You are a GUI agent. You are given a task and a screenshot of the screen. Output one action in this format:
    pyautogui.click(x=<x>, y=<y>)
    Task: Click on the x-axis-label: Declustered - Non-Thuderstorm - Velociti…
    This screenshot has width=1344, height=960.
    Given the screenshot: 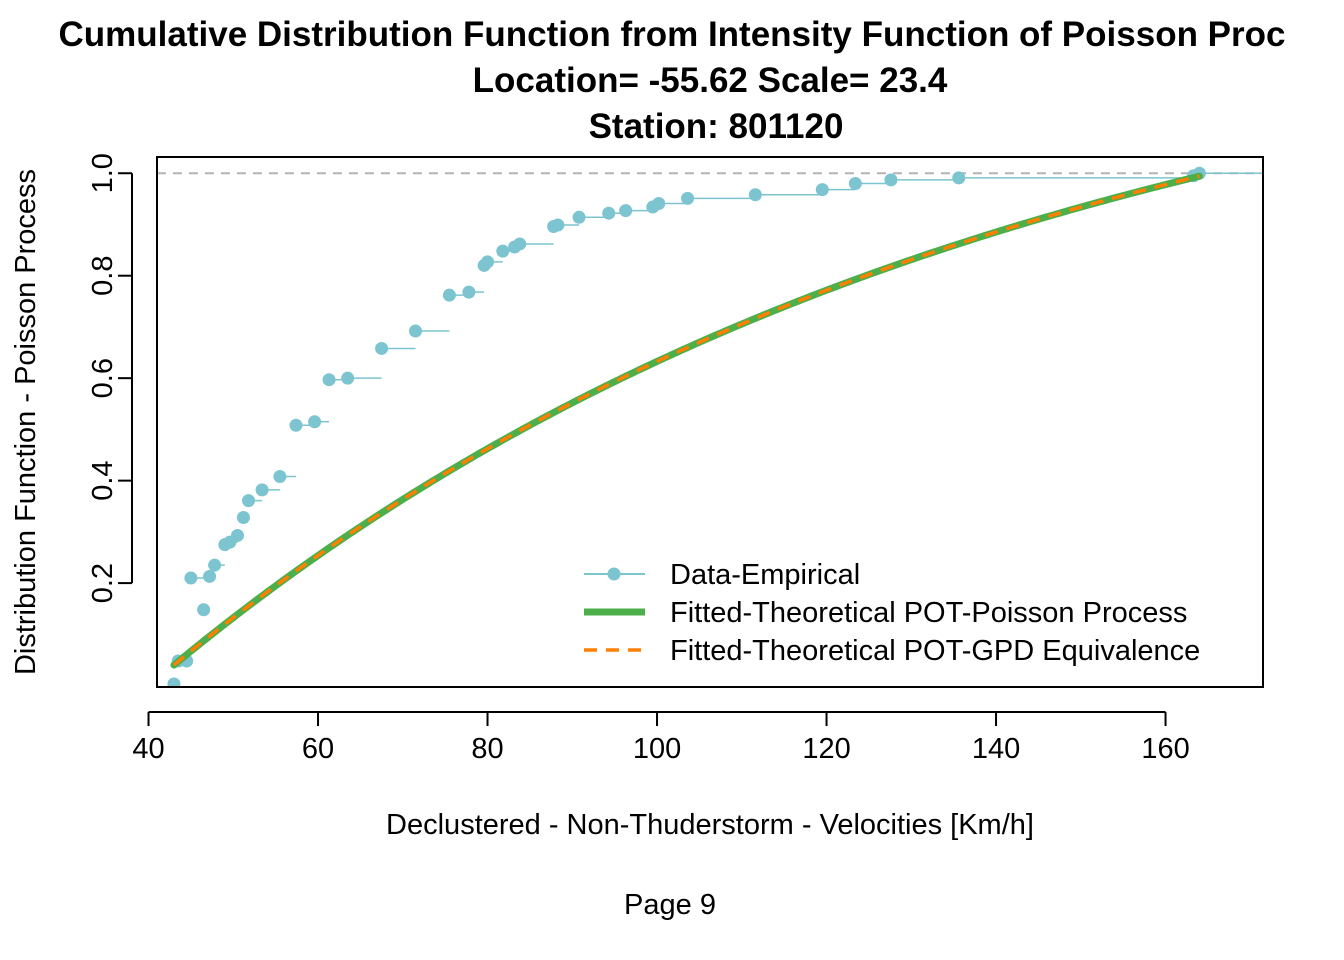 What is the action you would take?
    pyautogui.click(x=710, y=825)
    